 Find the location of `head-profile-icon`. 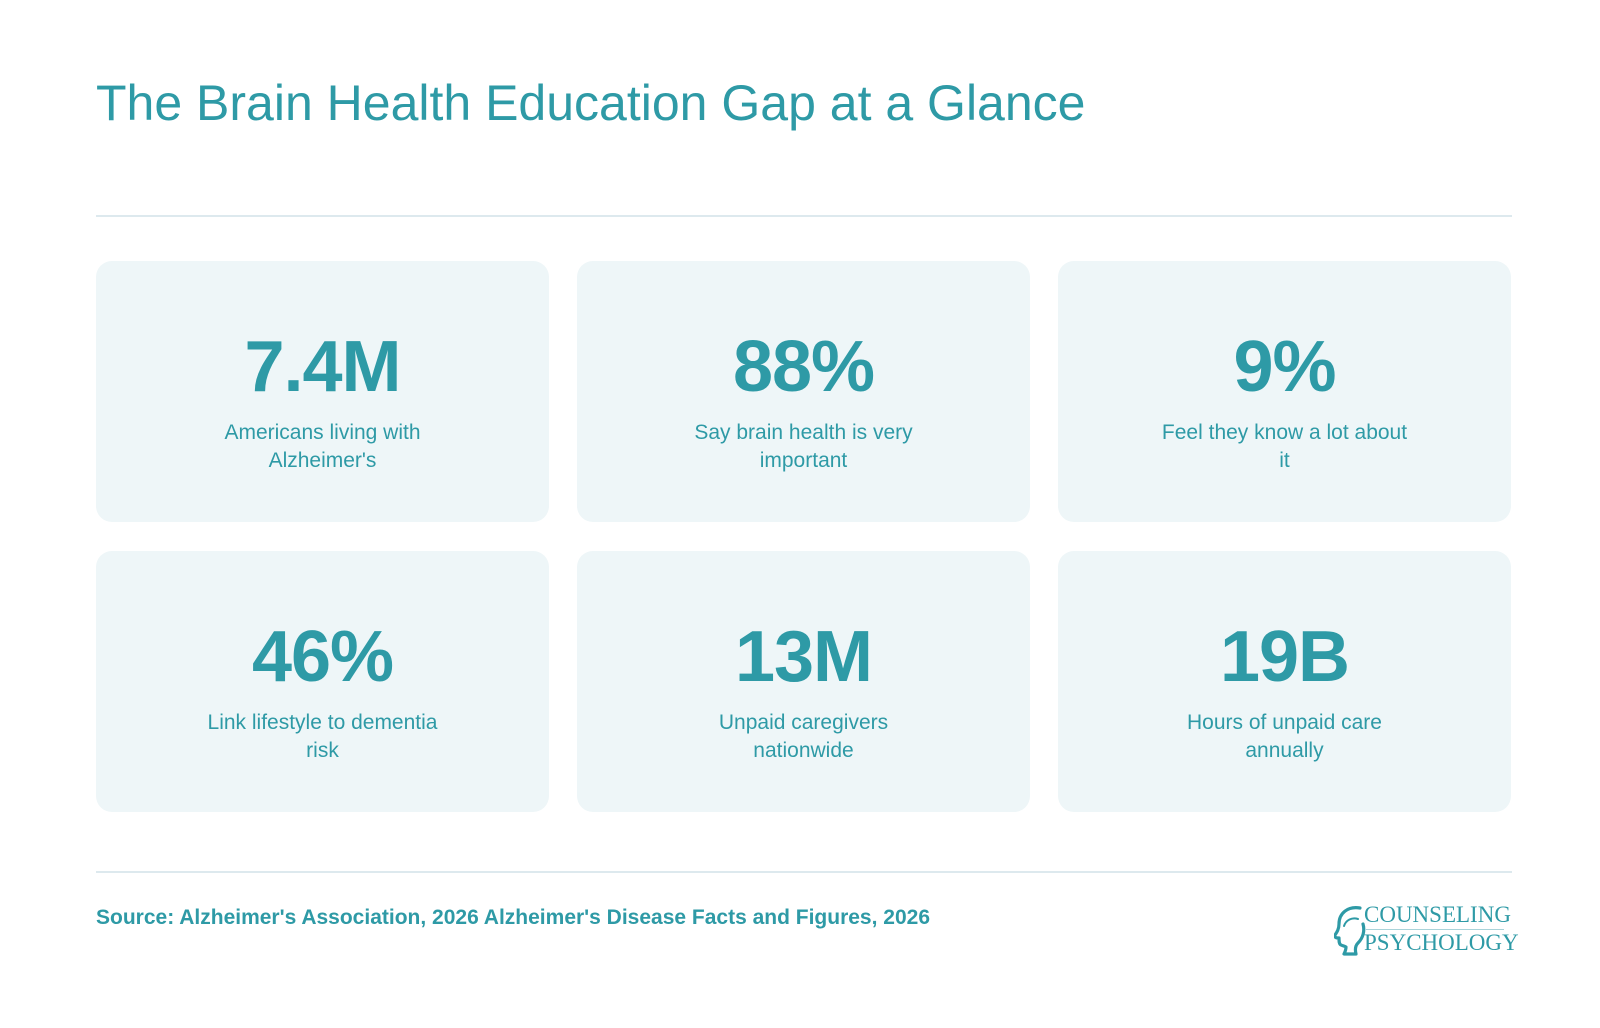

head-profile-icon is located at coordinates (1350, 931).